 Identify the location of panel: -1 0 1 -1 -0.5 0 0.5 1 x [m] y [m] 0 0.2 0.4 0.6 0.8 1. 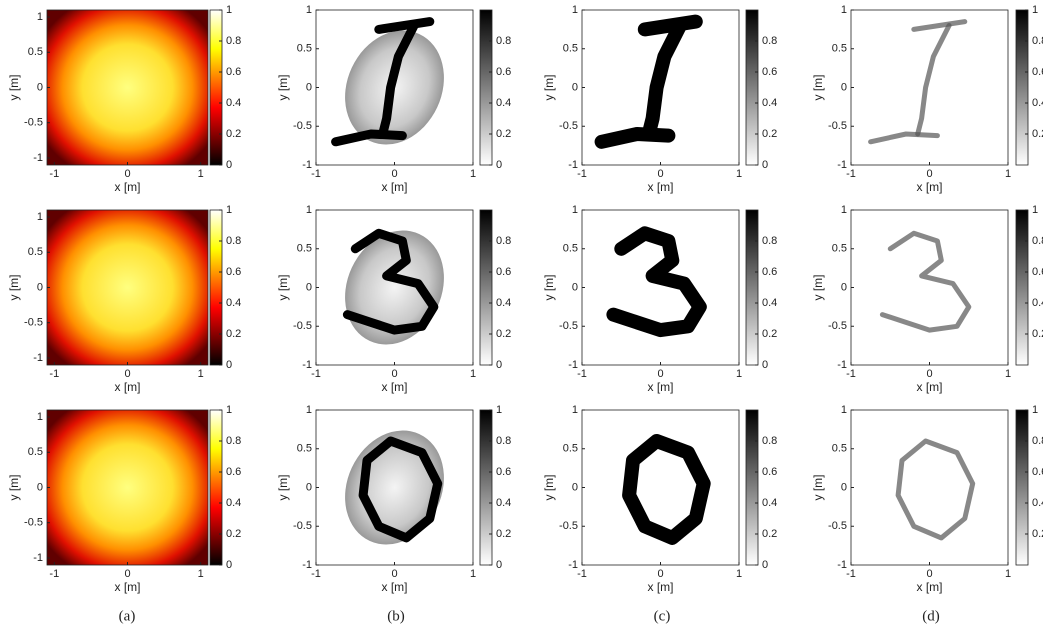
(124, 299).